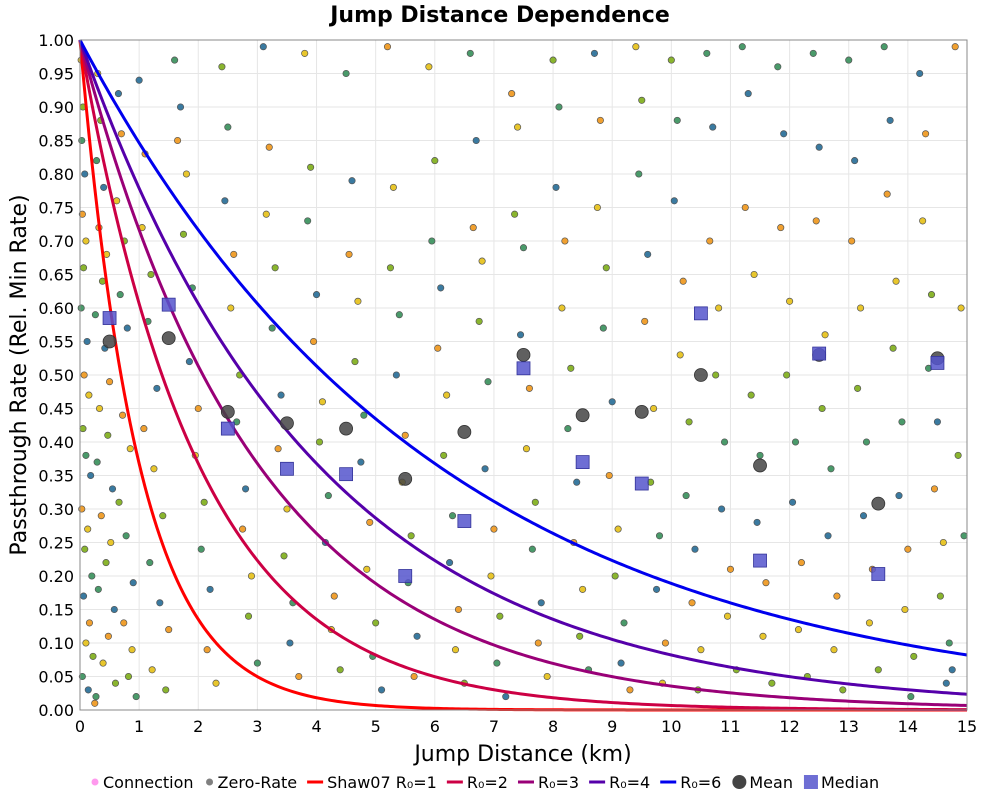 This screenshot has width=1000, height=800. What do you see at coordinates (548, 782) in the screenshot?
I see `legend-item: R₀=3` at bounding box center [548, 782].